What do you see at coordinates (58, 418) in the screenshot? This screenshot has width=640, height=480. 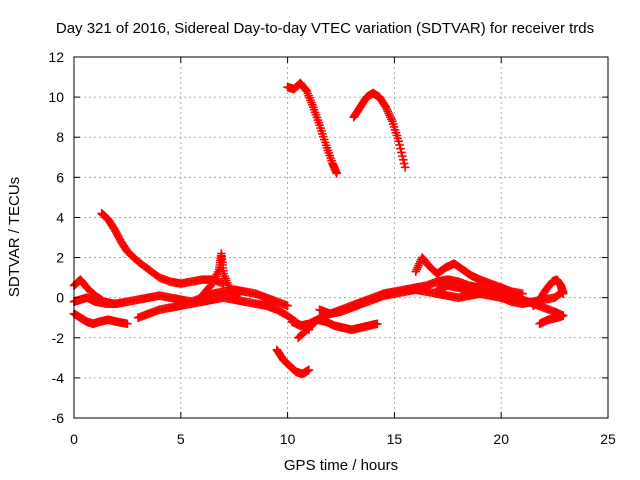 I see `y-tick-label: -6` at bounding box center [58, 418].